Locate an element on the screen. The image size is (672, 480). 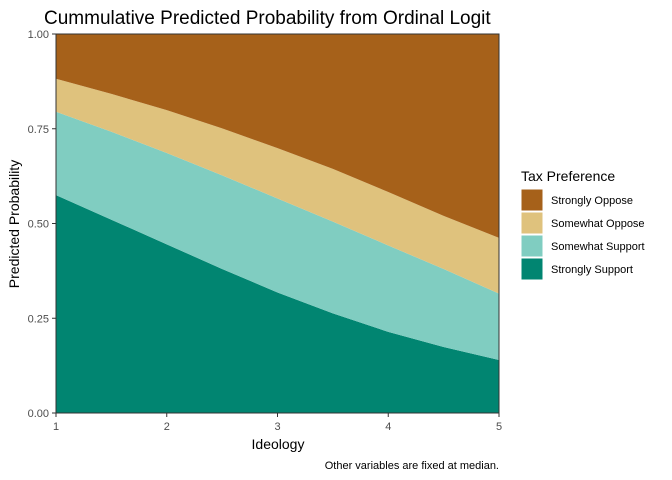
legend-label: Strongly Oppose is located at coordinates (592, 201).